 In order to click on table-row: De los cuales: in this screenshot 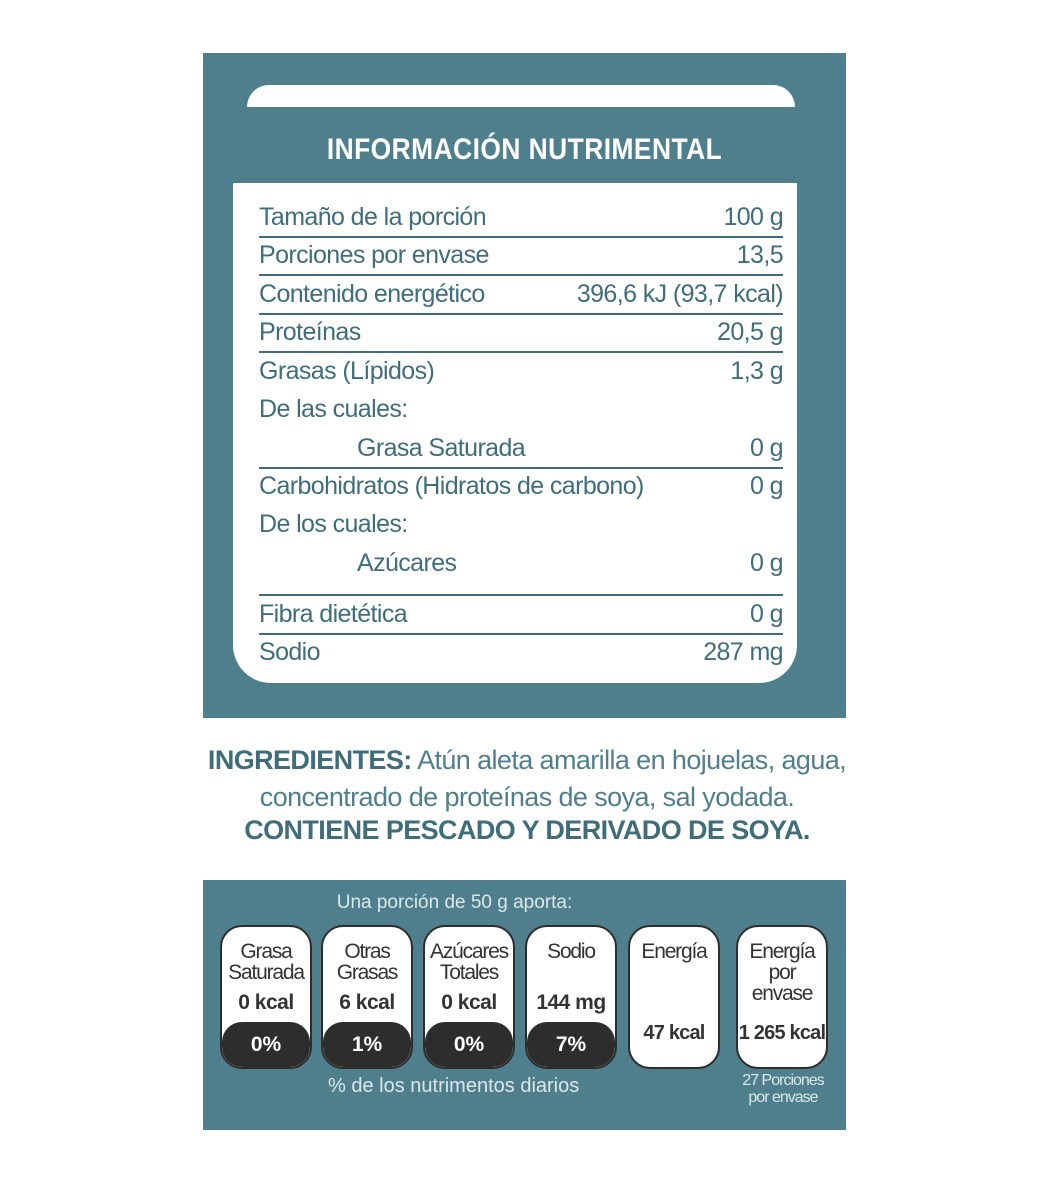, I will do `click(521, 524)`.